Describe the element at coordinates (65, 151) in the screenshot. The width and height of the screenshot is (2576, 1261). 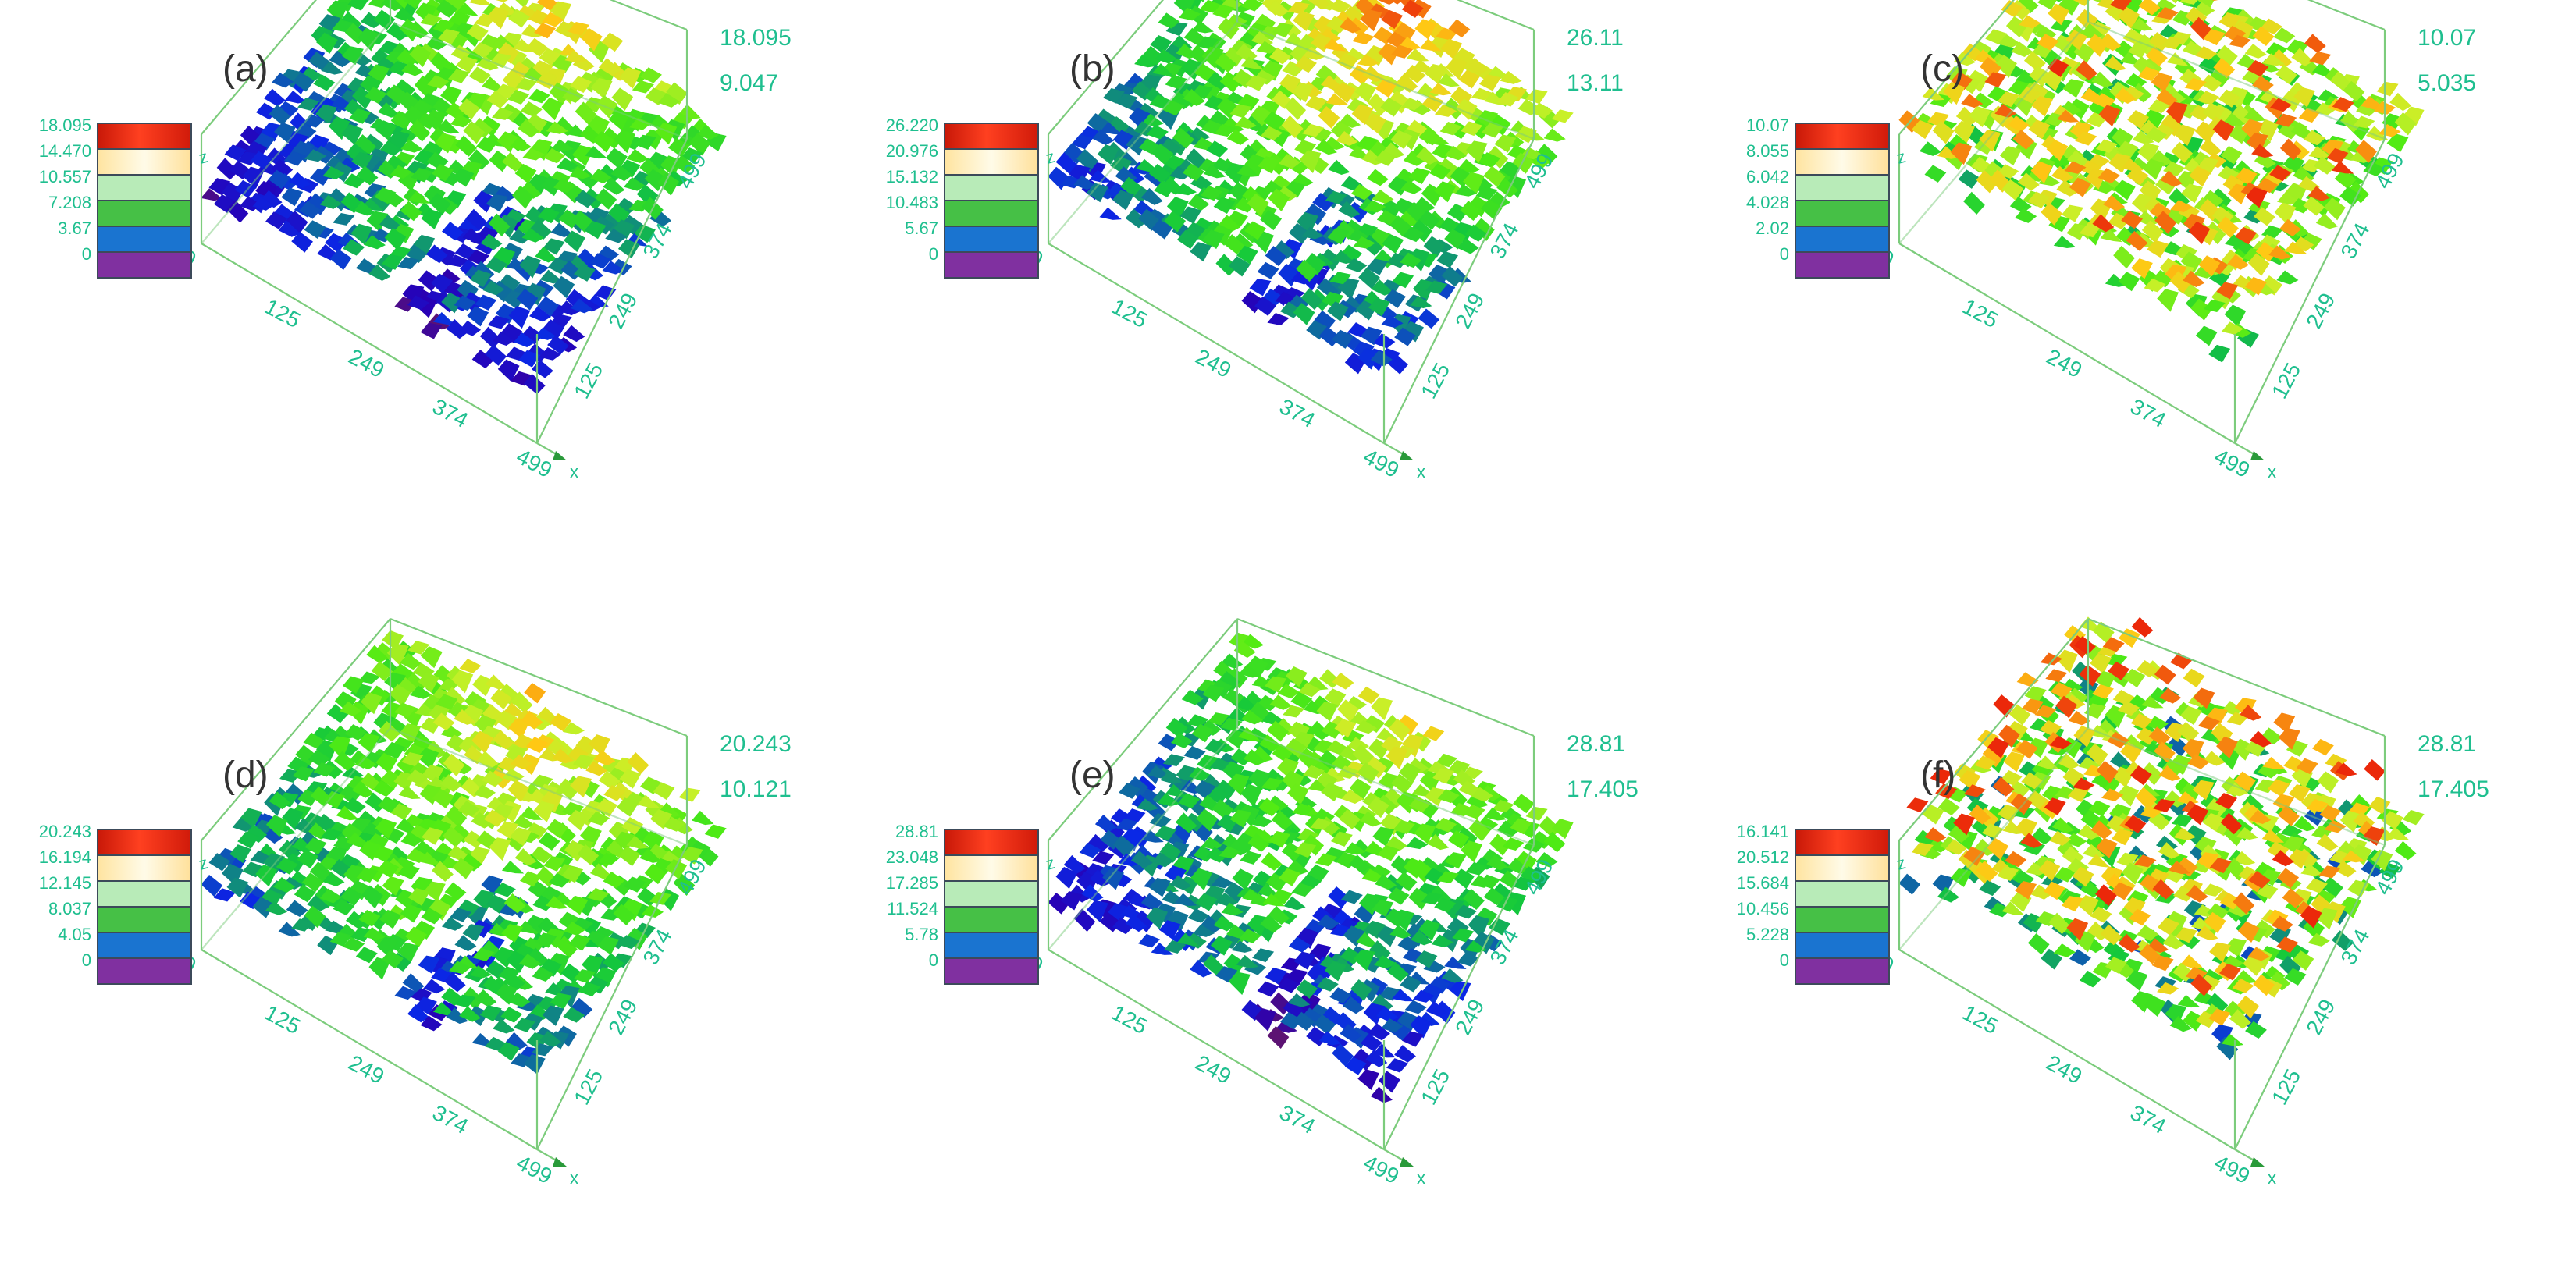
I see `legend-tick-label: 14.470` at that location.